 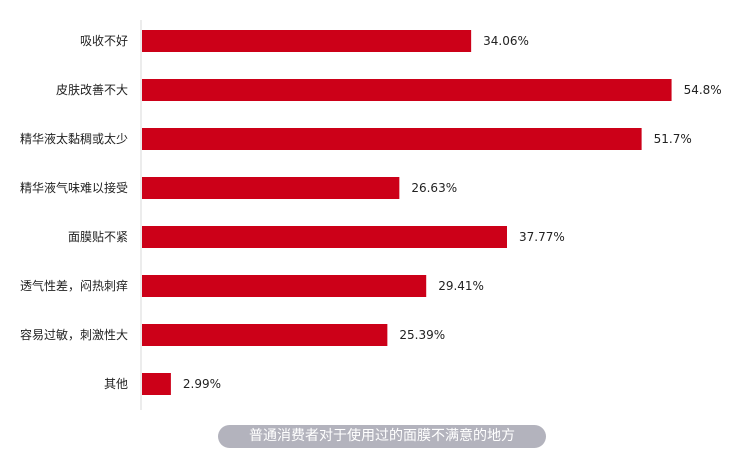 I want to click on value-label: 25.39%, so click(x=422, y=335).